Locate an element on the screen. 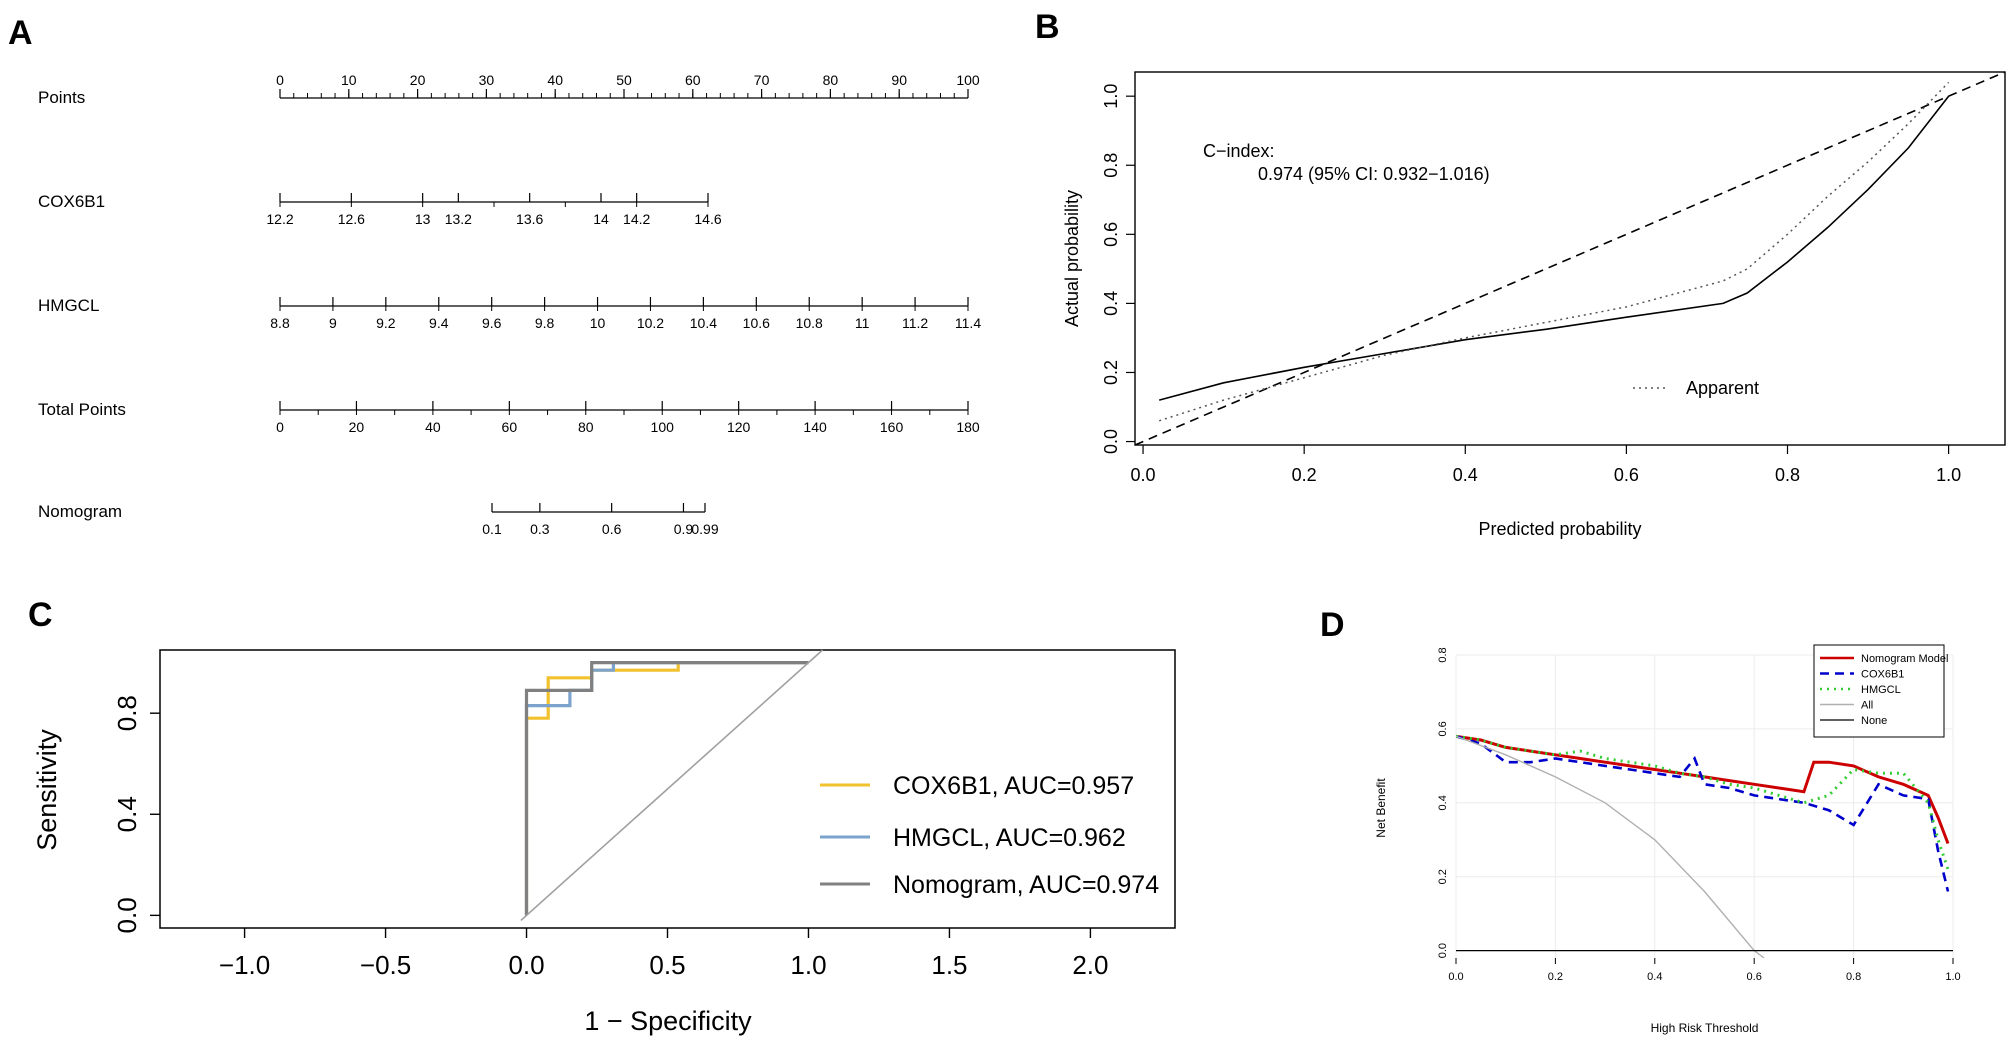 The width and height of the screenshot is (2008, 1040). legend-label: HMGCL is located at coordinates (1881, 690).